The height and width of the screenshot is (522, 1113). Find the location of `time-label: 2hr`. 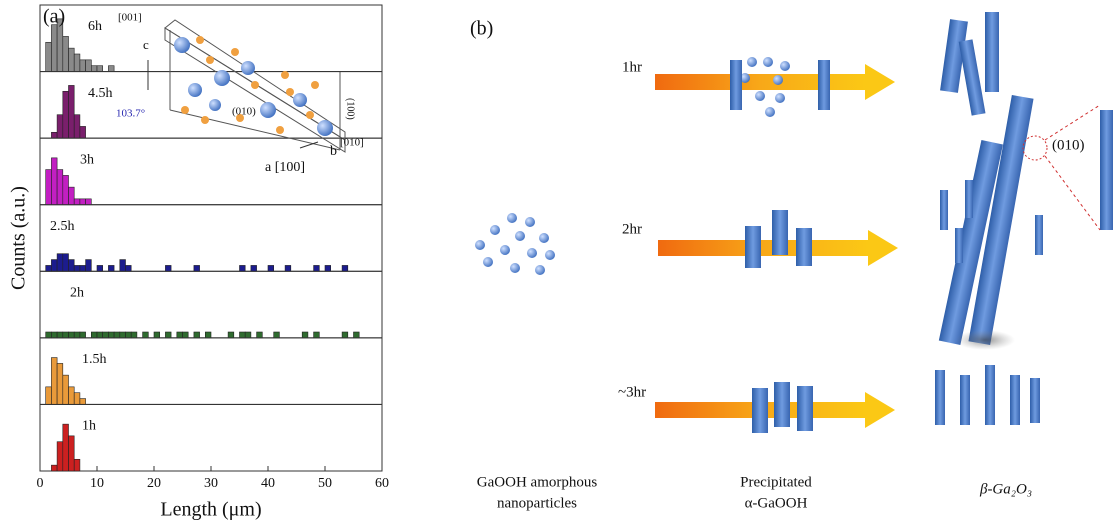

time-label: 2hr is located at coordinates (632, 229).